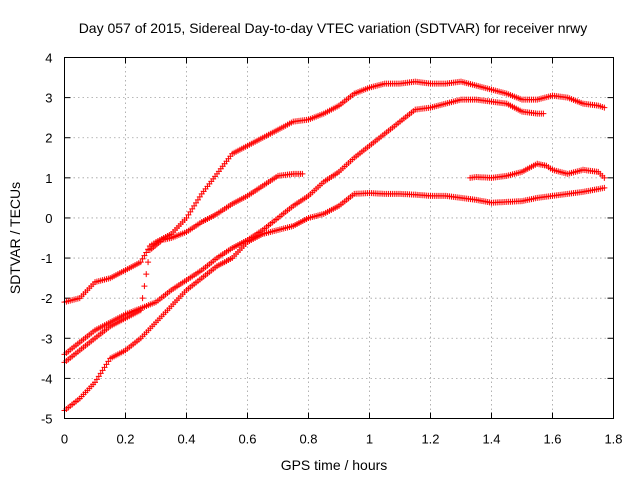 This screenshot has width=640, height=480. Describe the element at coordinates (47, 298) in the screenshot. I see `y-tick-label: -2` at that location.